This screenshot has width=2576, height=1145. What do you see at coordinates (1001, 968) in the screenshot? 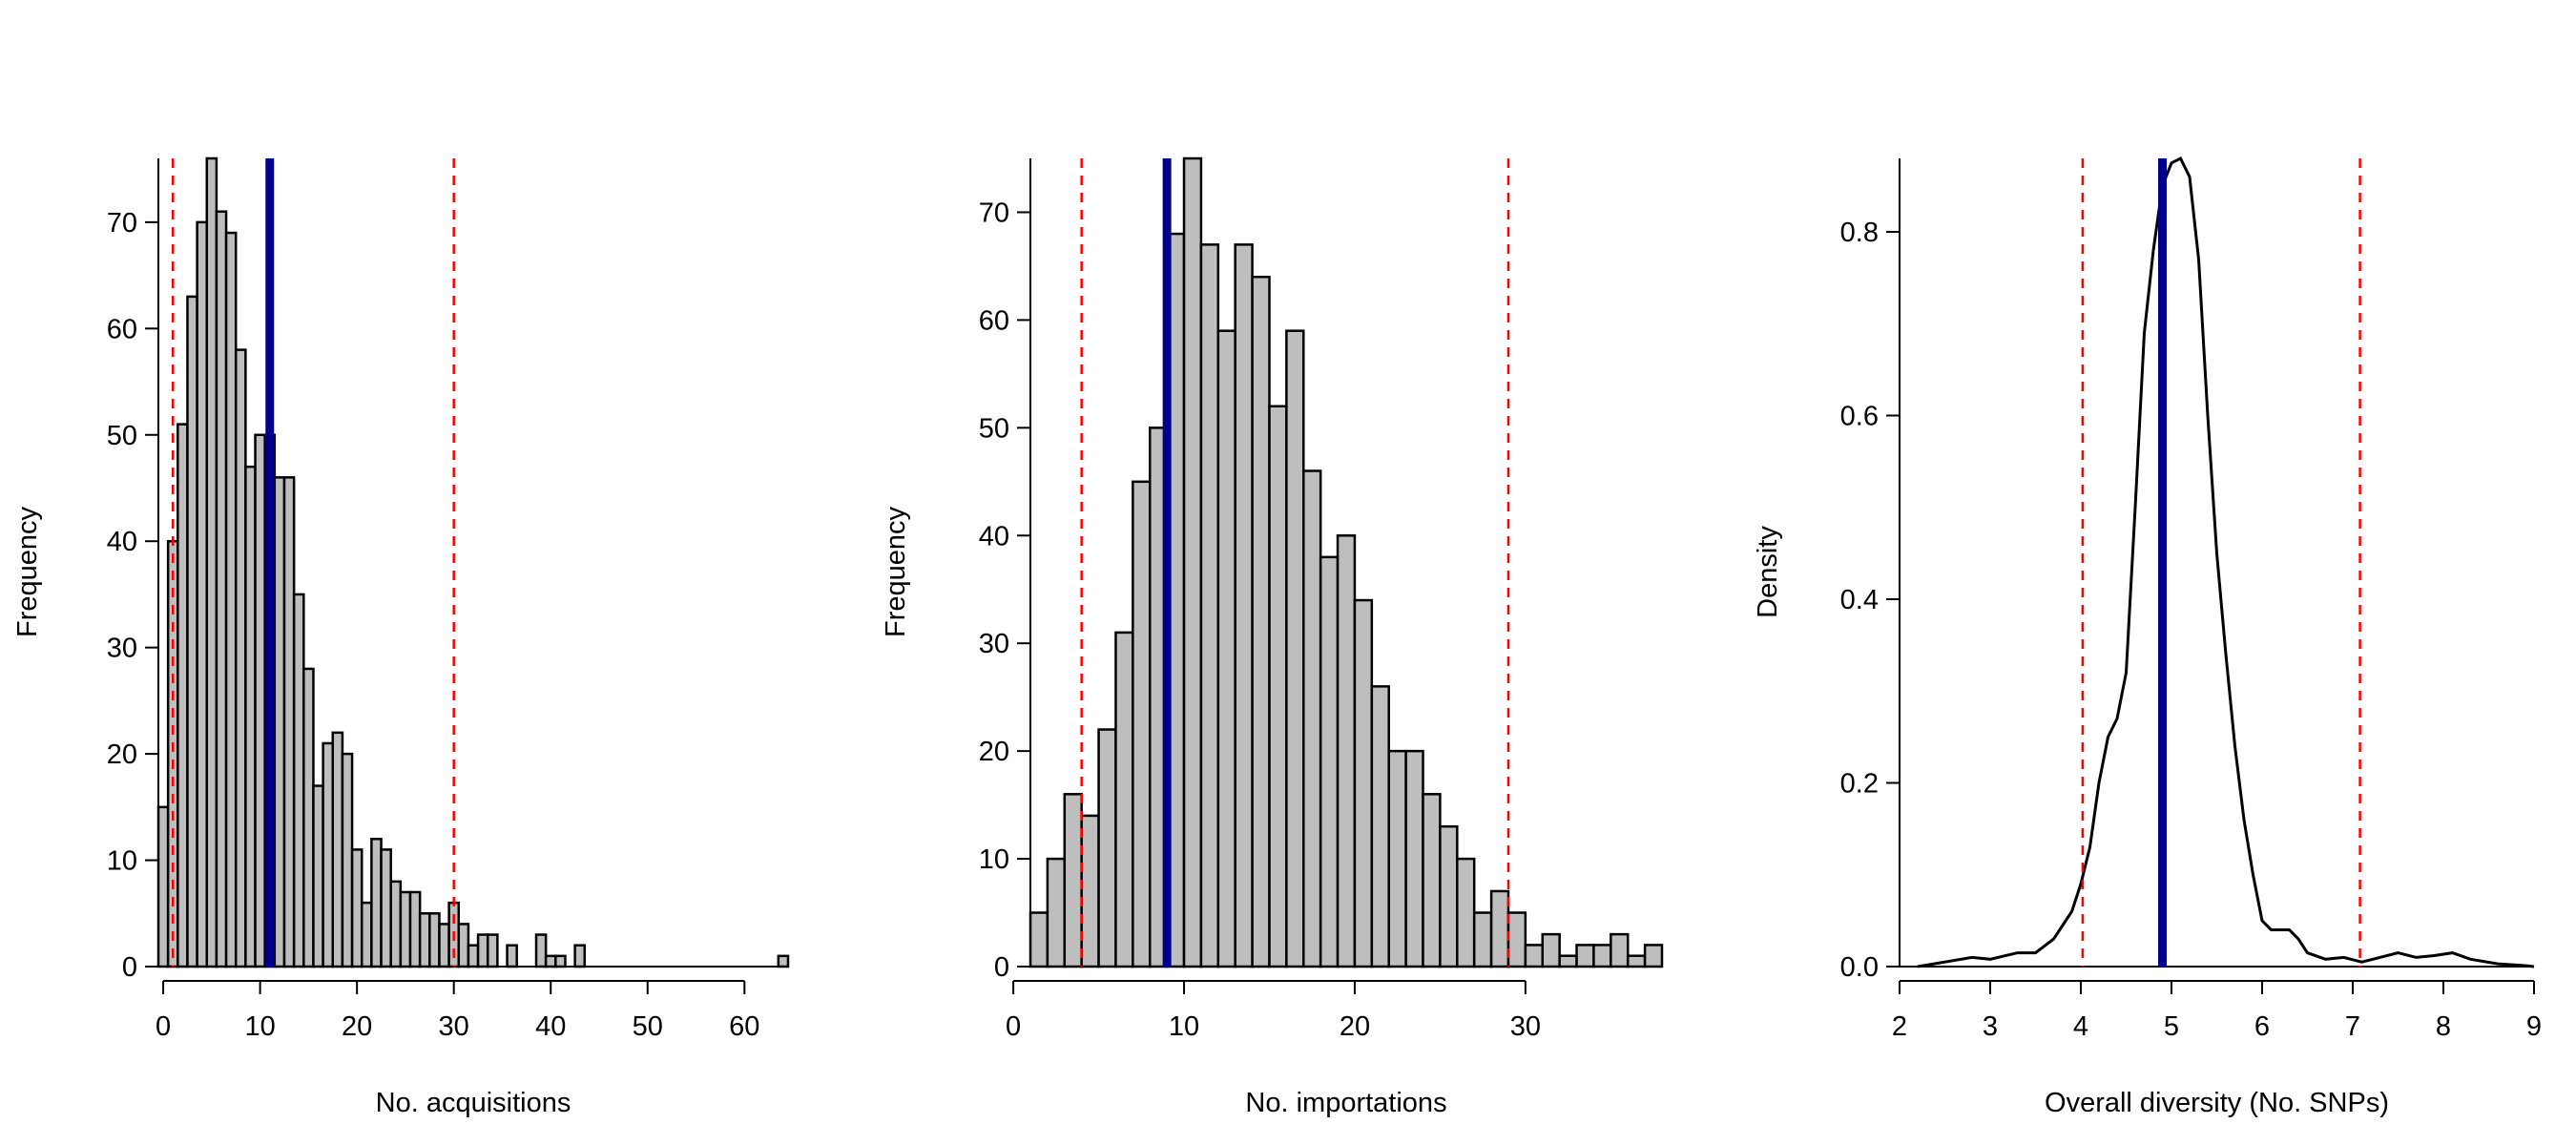
I see `y-tick-label: 0` at bounding box center [1001, 968].